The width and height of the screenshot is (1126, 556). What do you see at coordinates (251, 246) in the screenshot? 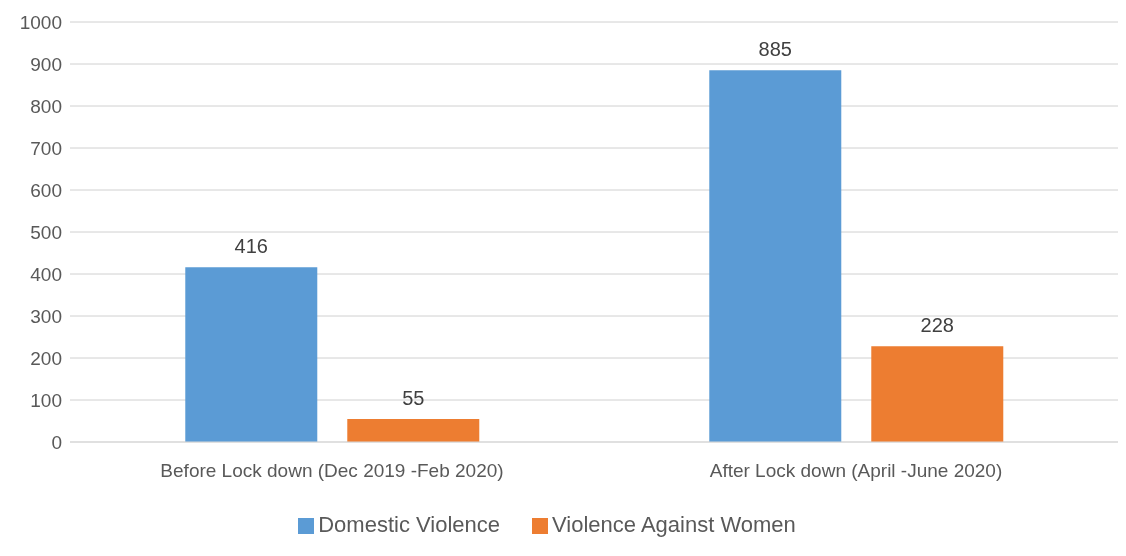
I see `data-label: 416` at bounding box center [251, 246].